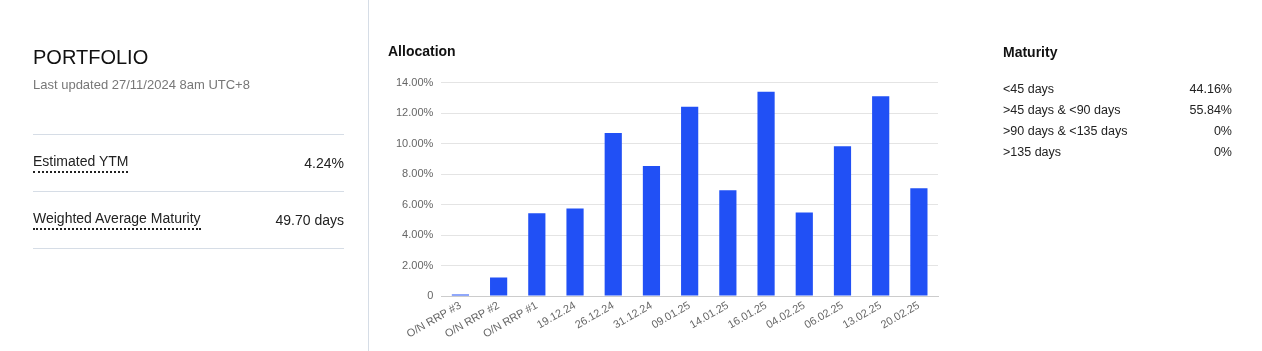  Describe the element at coordinates (1031, 52) in the screenshot. I see `text: Maturity` at that location.